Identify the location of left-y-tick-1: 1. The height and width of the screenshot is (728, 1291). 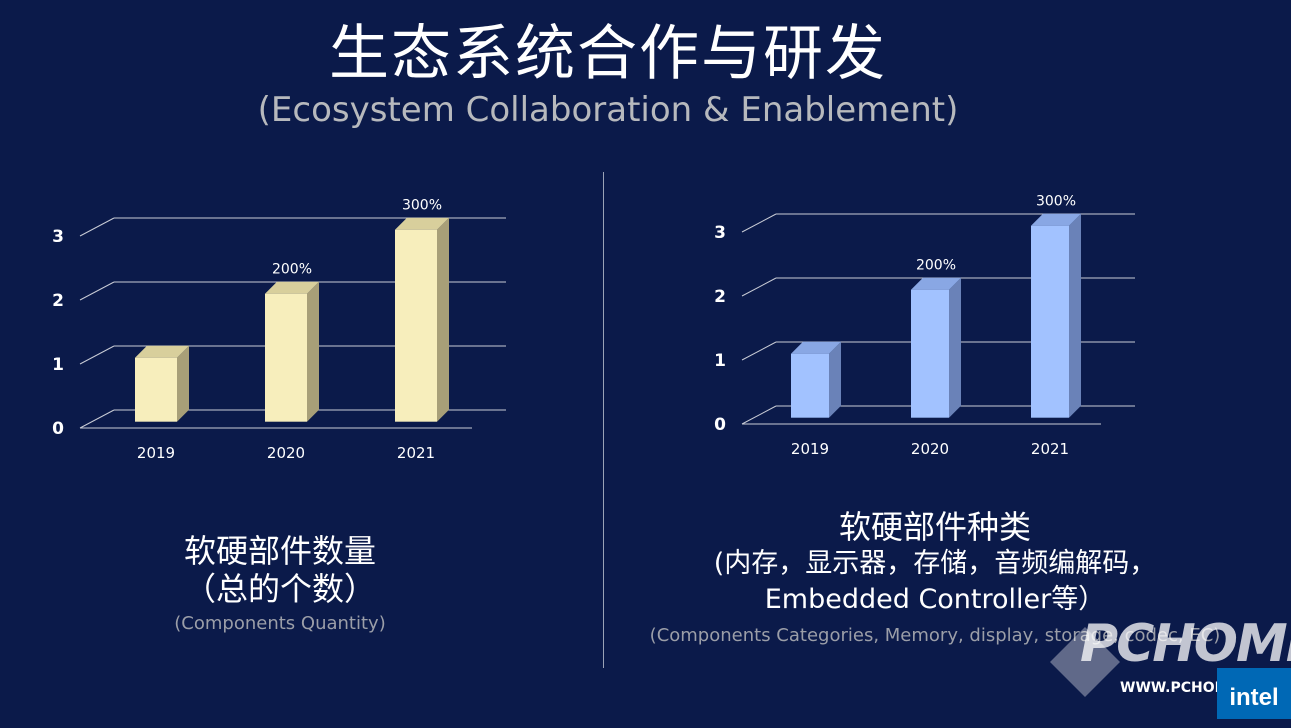
(58, 365).